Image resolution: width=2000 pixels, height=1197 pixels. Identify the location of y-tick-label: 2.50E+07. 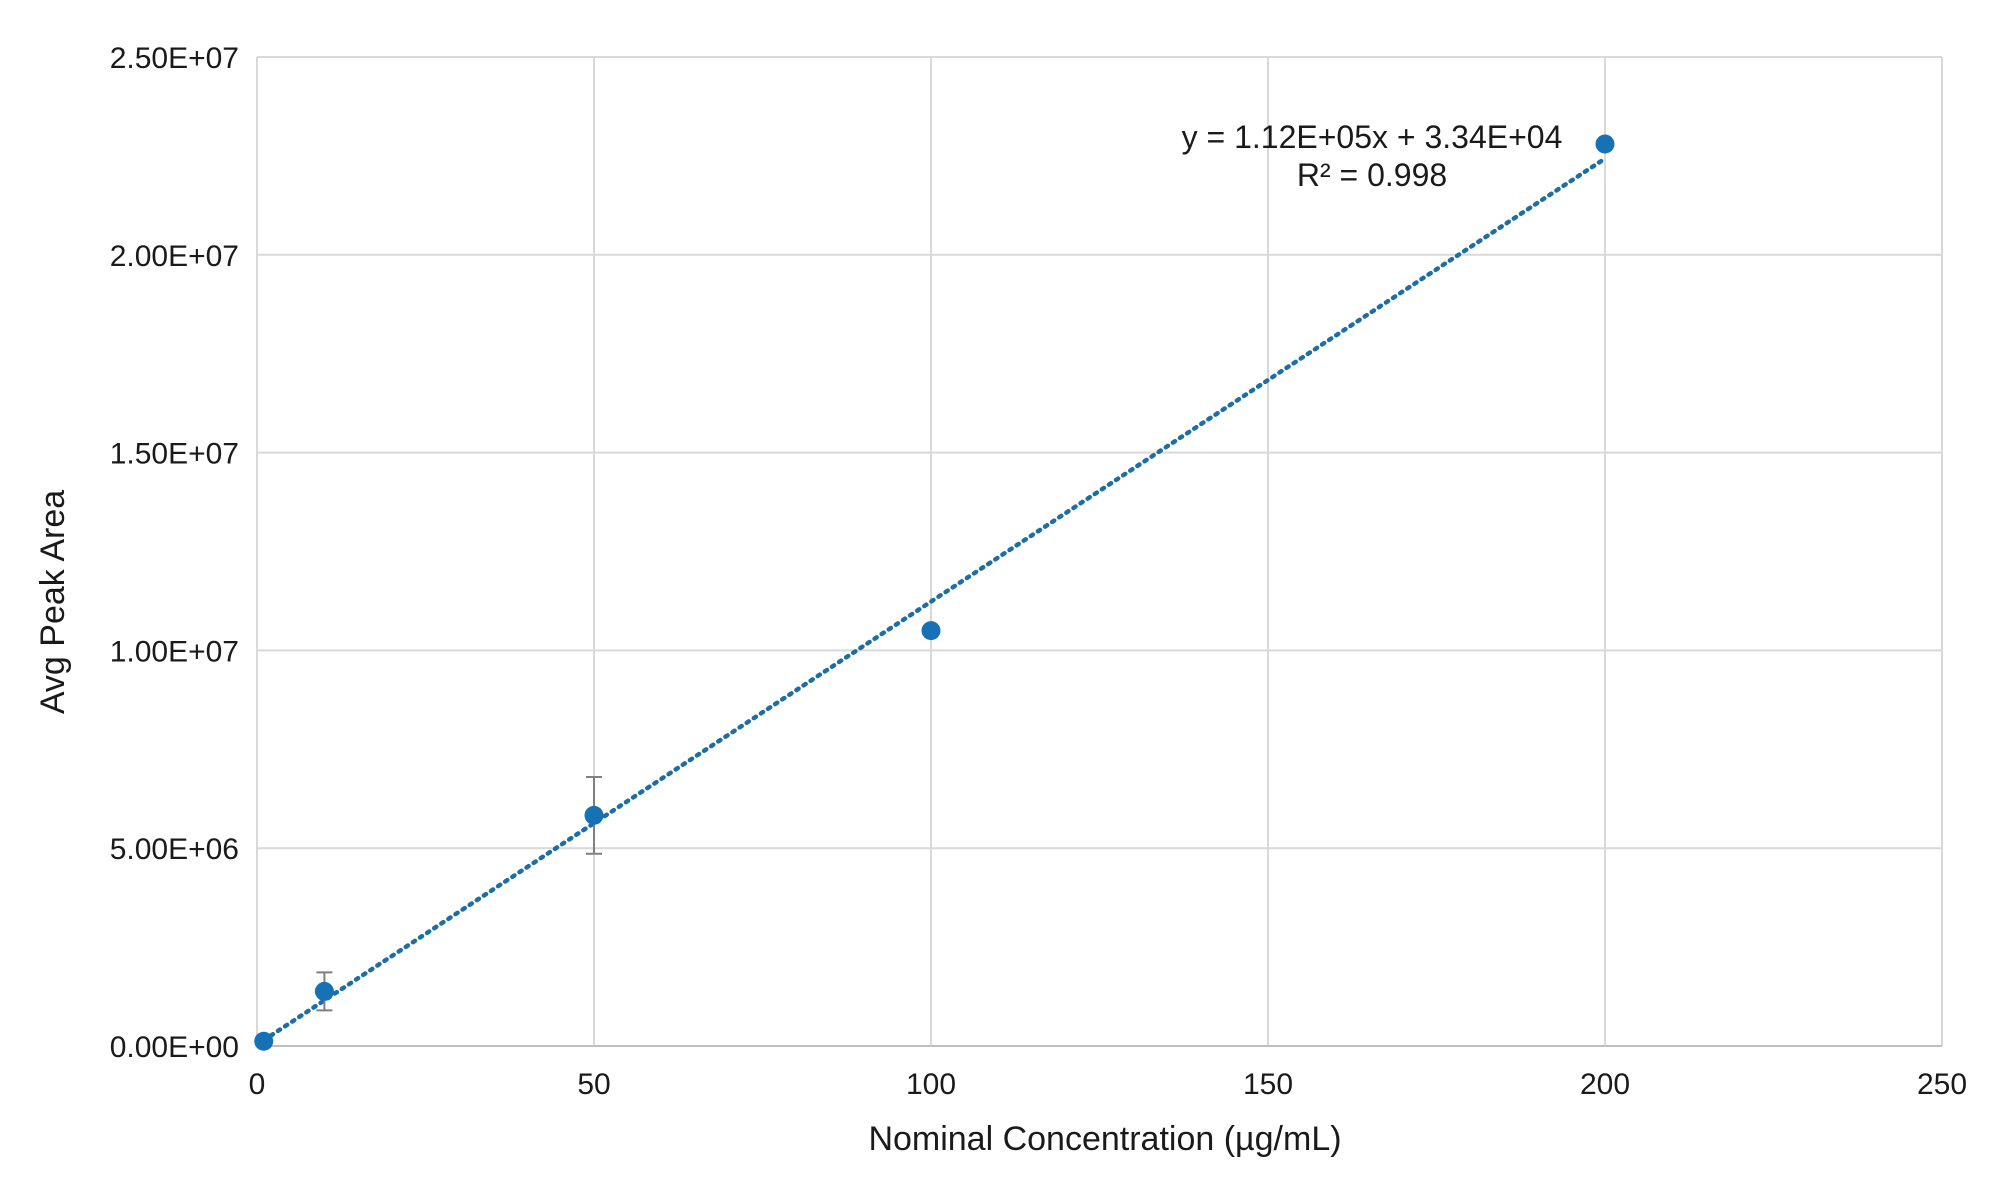
(174, 58).